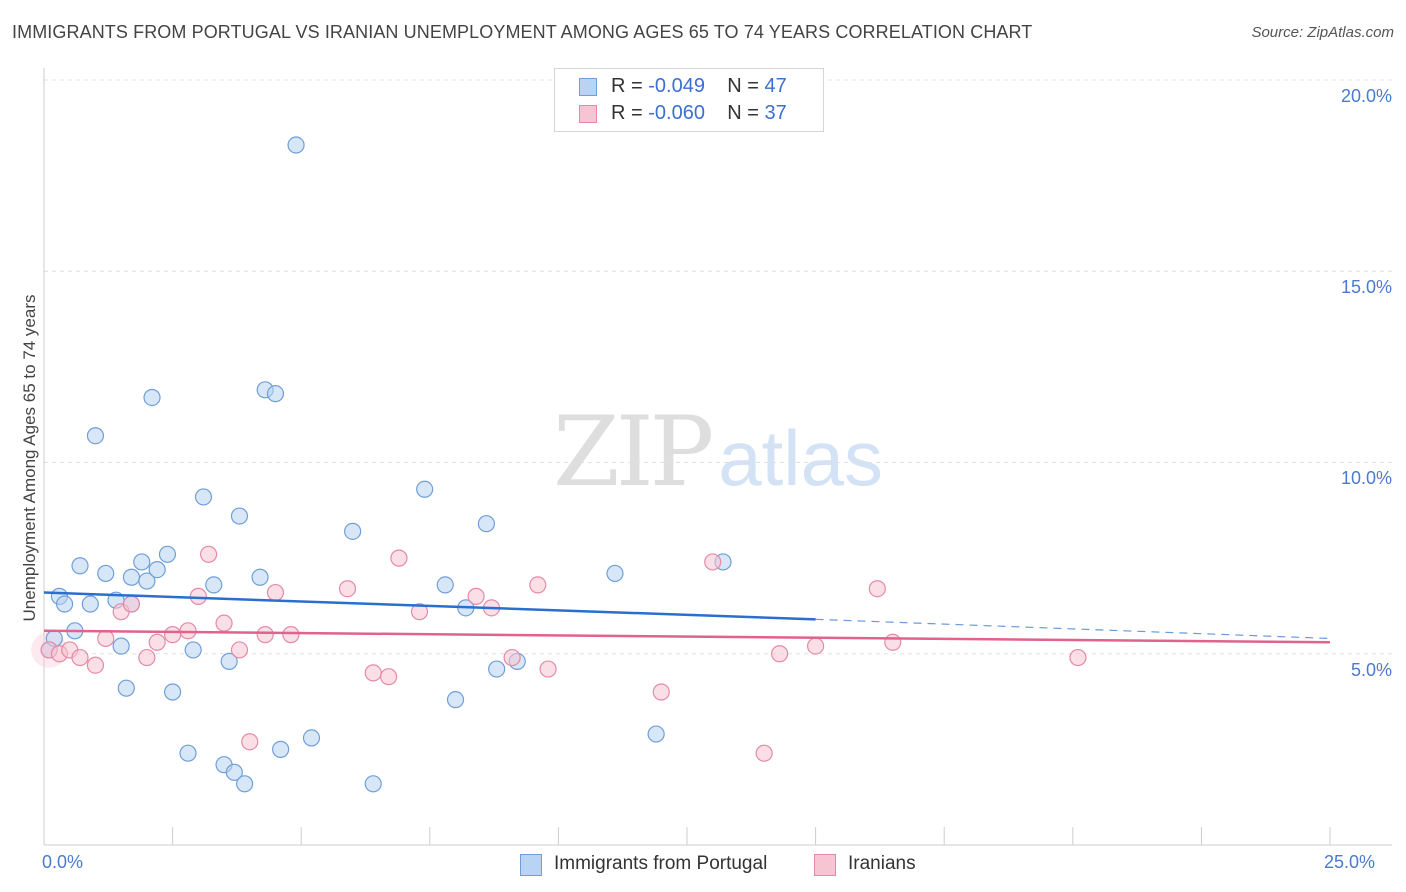 Image resolution: width=1406 pixels, height=892 pixels. Describe the element at coordinates (1073, 629) in the screenshot. I see `trend-line-extension-portugal` at that location.